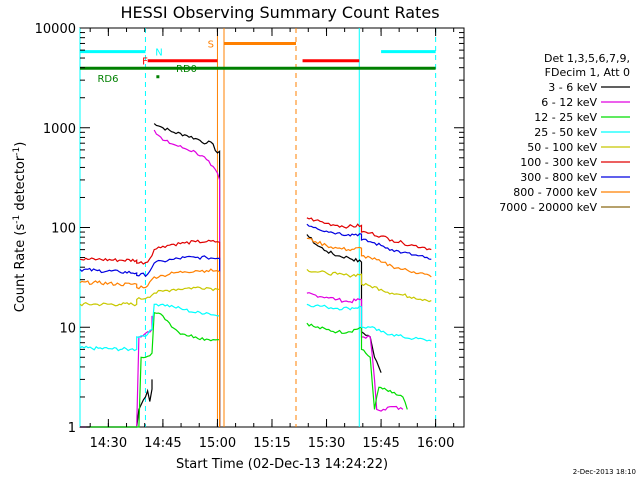 This screenshot has height=484, width=640. What do you see at coordinates (279, 12) in the screenshot?
I see `chart-title: HESSI Observing Summary Count Rates` at bounding box center [279, 12].